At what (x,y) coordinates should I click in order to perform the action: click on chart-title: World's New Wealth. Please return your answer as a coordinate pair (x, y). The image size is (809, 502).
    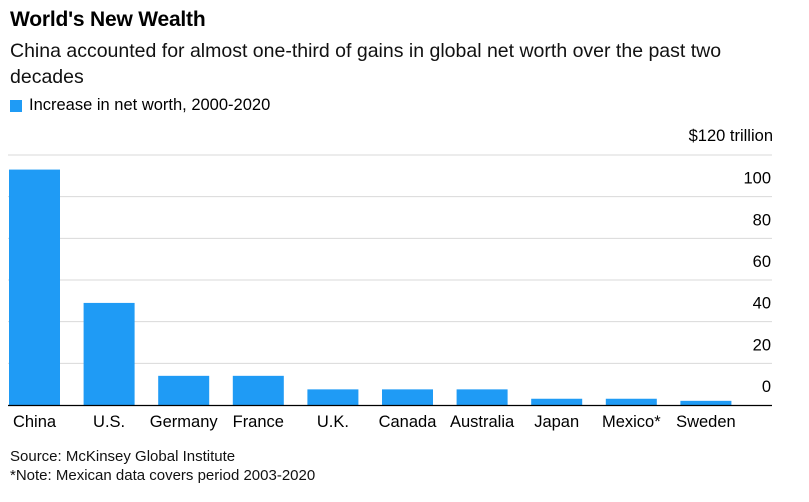
    Looking at the image, I should click on (108, 19).